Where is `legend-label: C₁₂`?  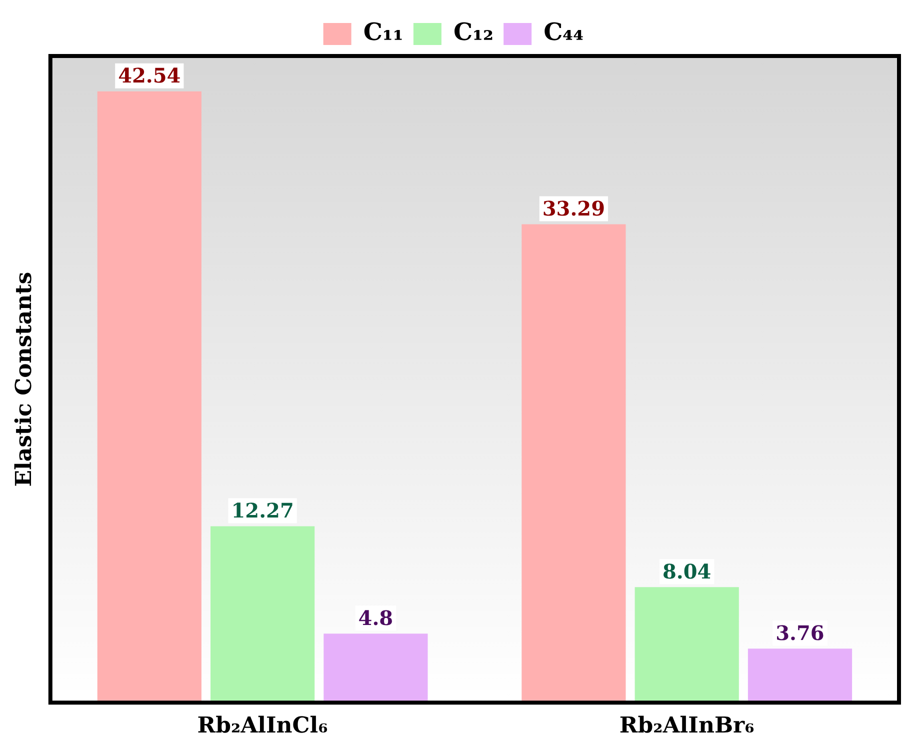 legend-label: C₁₂ is located at coordinates (473, 31).